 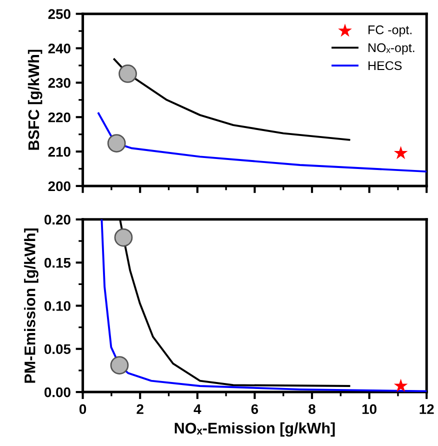 I want to click on x-axis-title: NOₓ-Emission [g/kWh], so click(x=254, y=429).